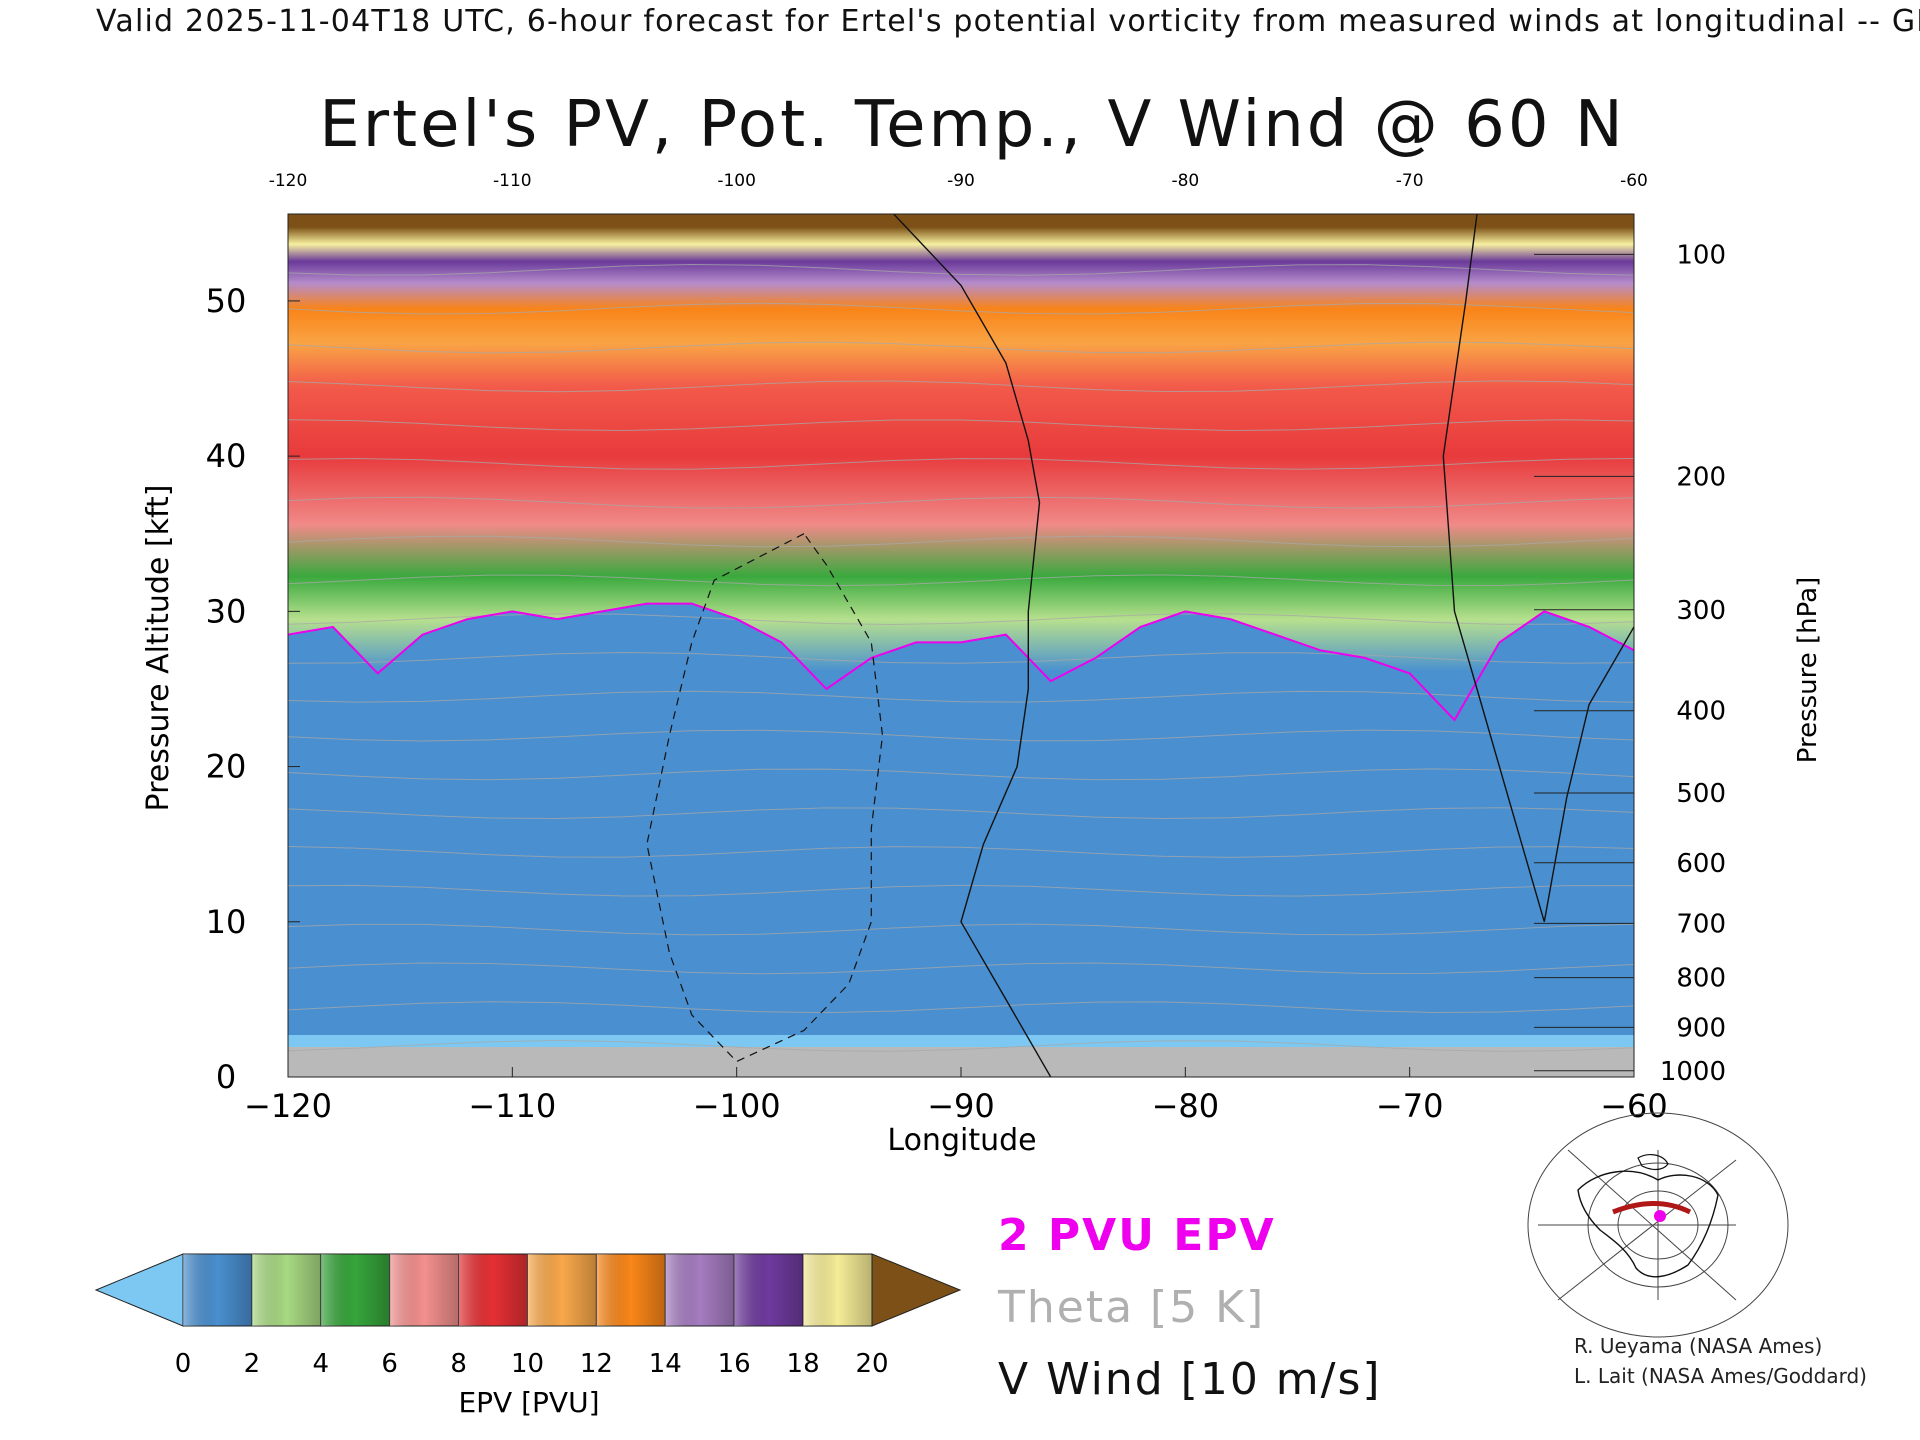 Image resolution: width=1920 pixels, height=1440 pixels. I want to click on colorbar-tick-label: 8, so click(458, 1364).